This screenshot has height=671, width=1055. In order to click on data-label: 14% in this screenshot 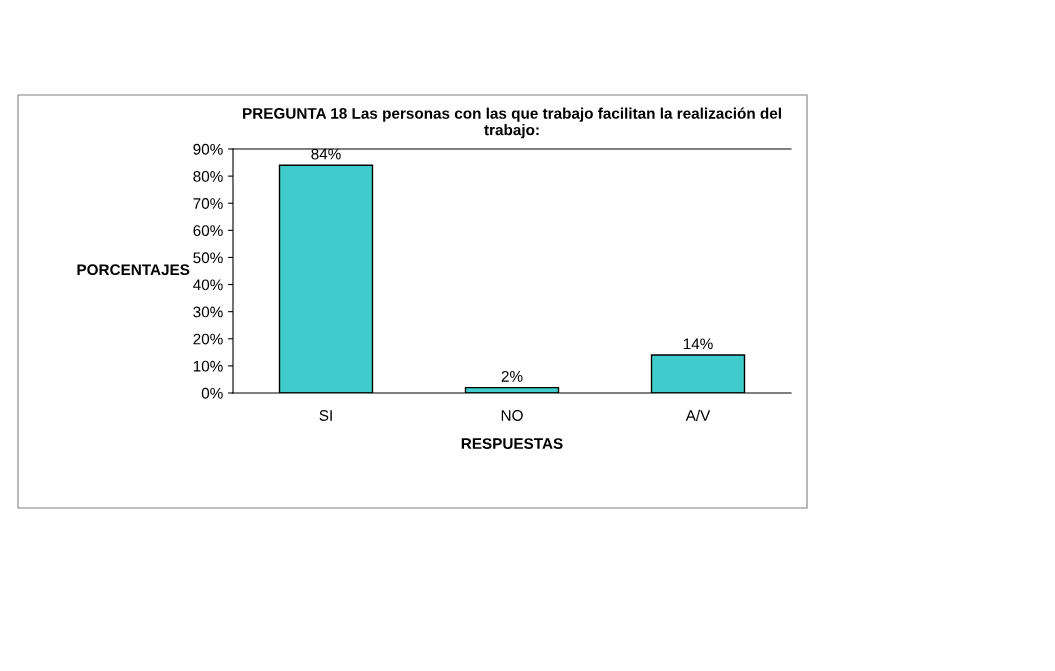, I will do `click(698, 344)`.